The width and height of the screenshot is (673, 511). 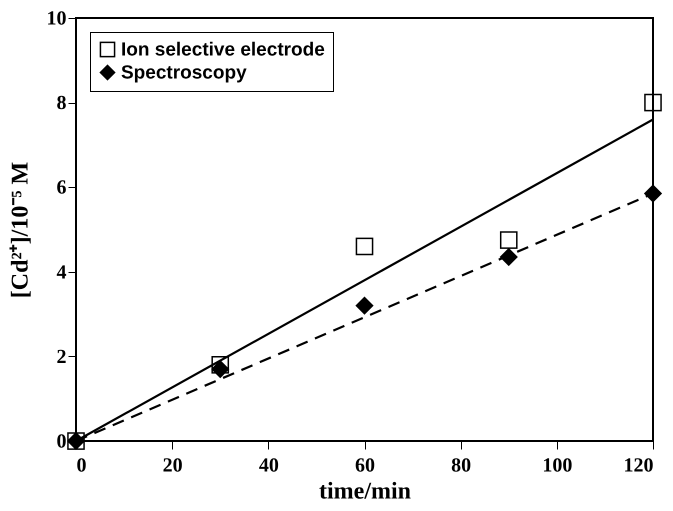 I want to click on x-tick-label: 20, so click(x=172, y=465).